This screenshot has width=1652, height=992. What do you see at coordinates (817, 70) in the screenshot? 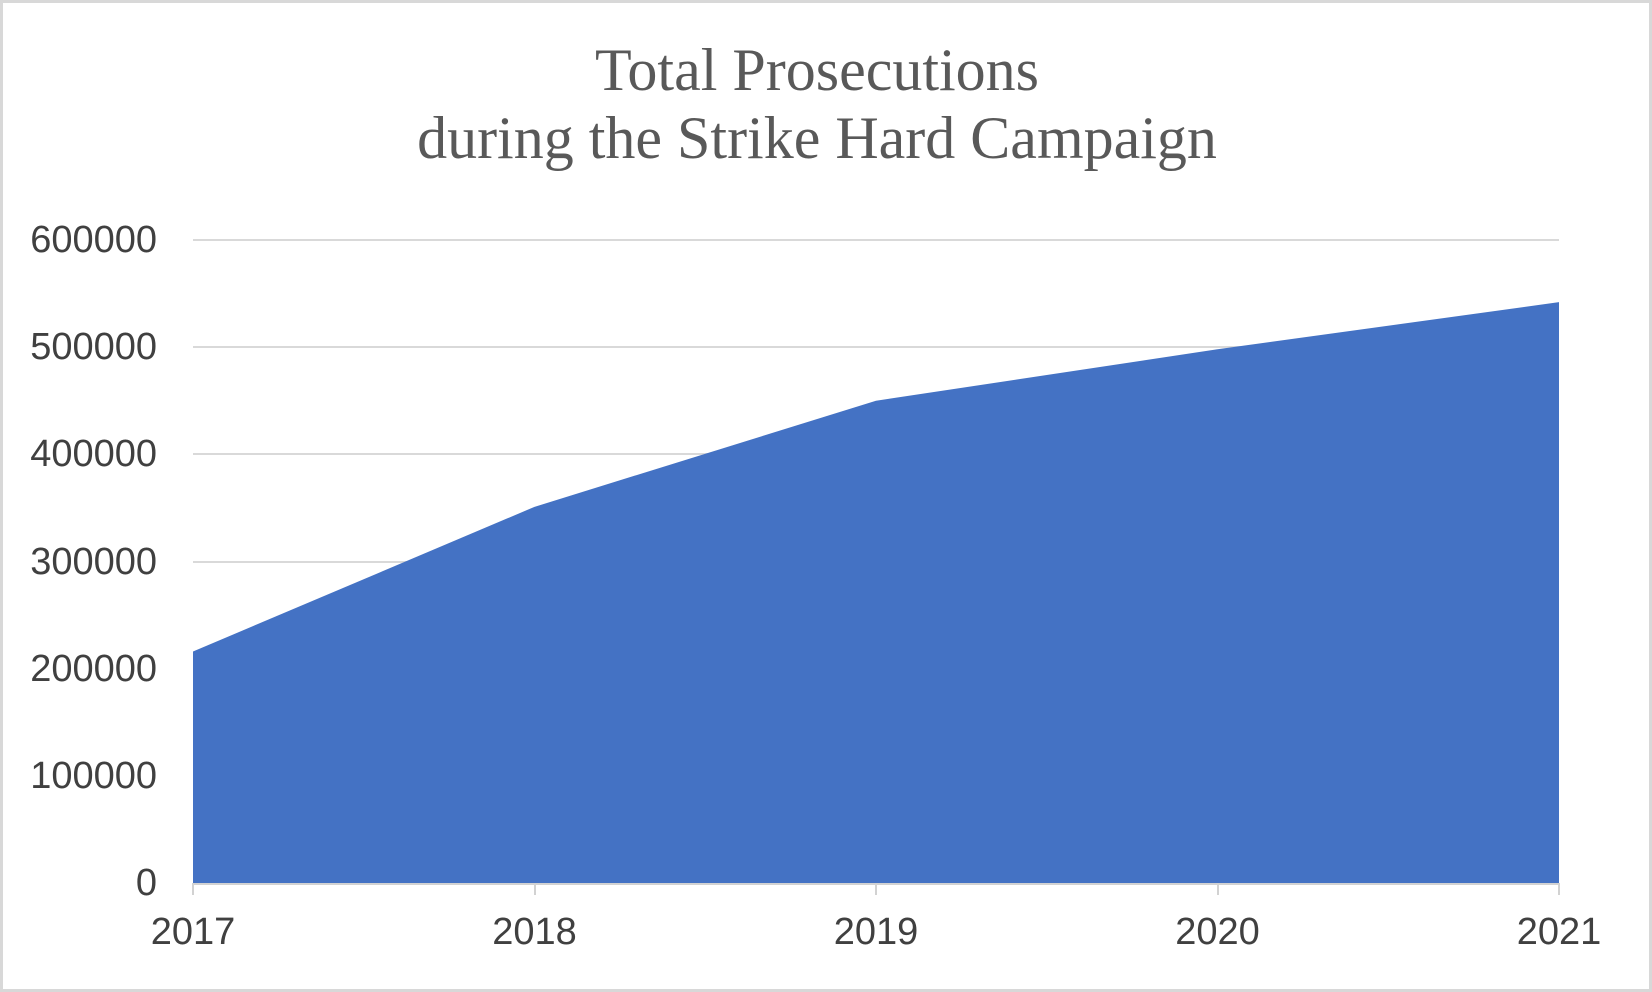
I see `chart-title-line-1: Total Prosecutions` at bounding box center [817, 70].